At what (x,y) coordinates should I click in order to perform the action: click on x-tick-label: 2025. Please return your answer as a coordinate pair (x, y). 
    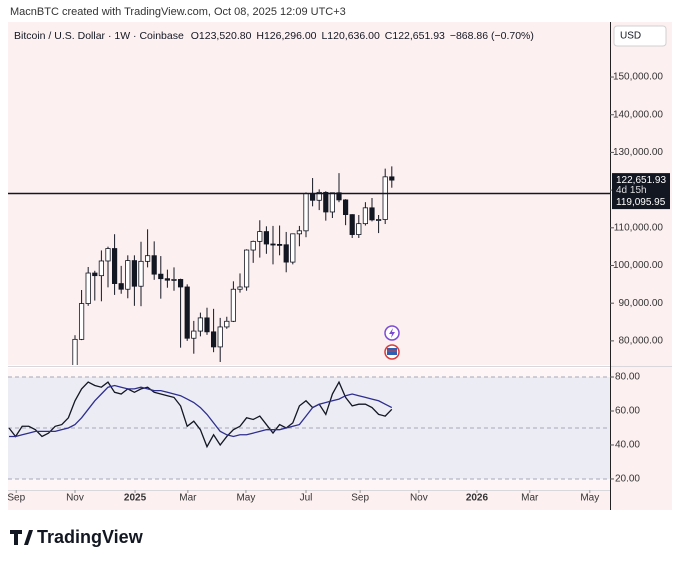
    Looking at the image, I should click on (135, 498).